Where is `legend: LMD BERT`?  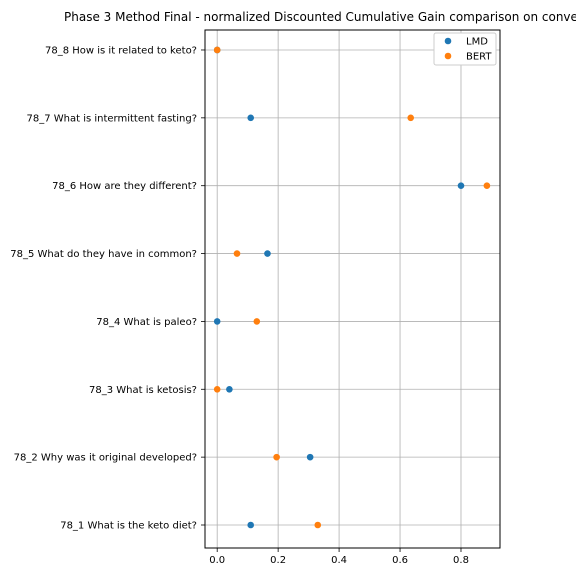 legend: LMD BERT is located at coordinates (465, 49).